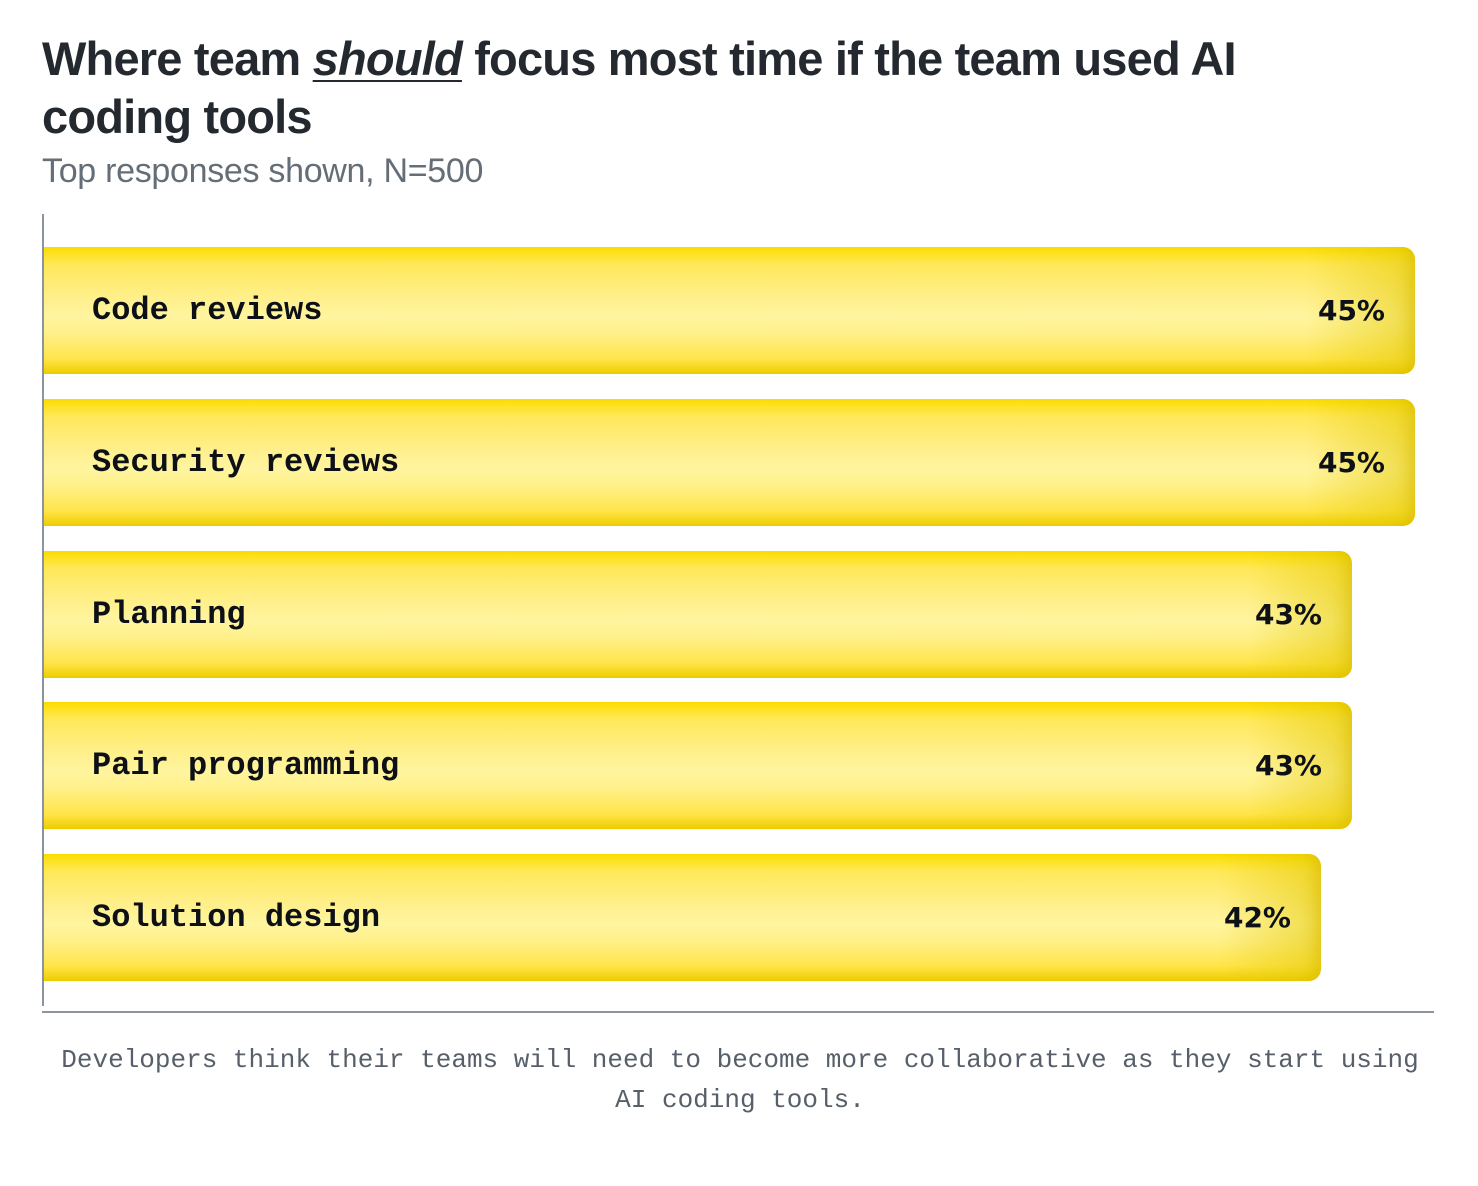 This screenshot has width=1478, height=1186. I want to click on bar-label: Code reviews, so click(207, 310).